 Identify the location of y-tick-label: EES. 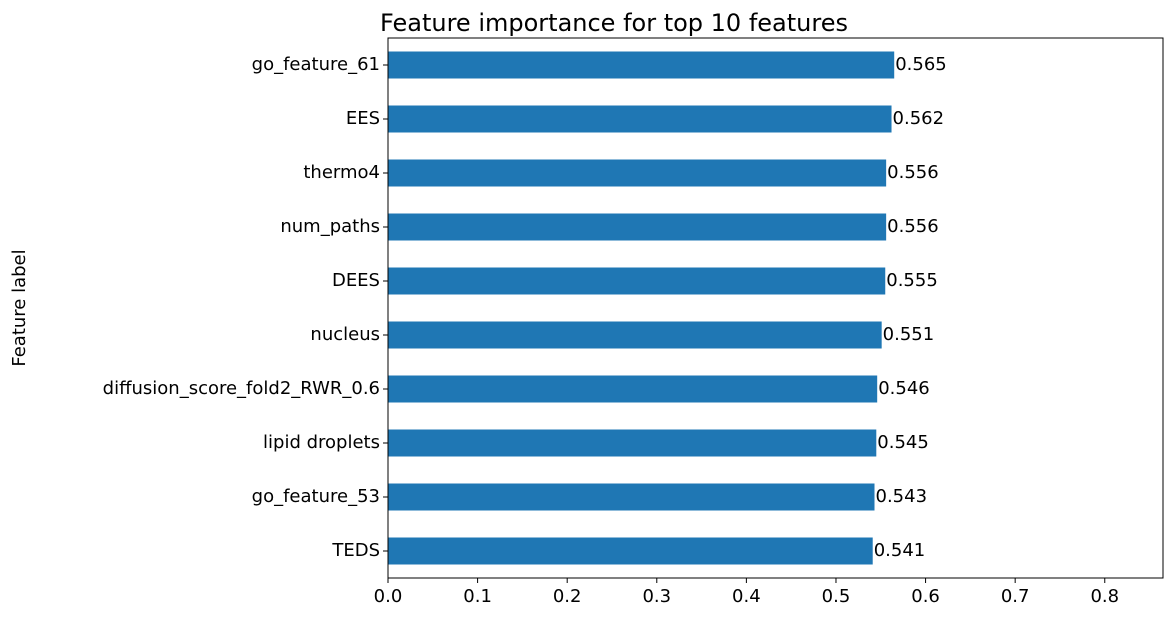
(363, 118).